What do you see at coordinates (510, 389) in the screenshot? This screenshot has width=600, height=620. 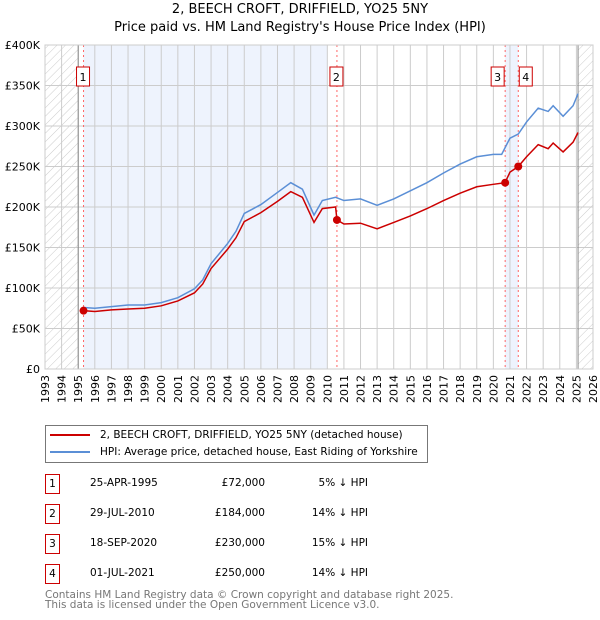 I see `x-tick-label: 2021` at bounding box center [510, 389].